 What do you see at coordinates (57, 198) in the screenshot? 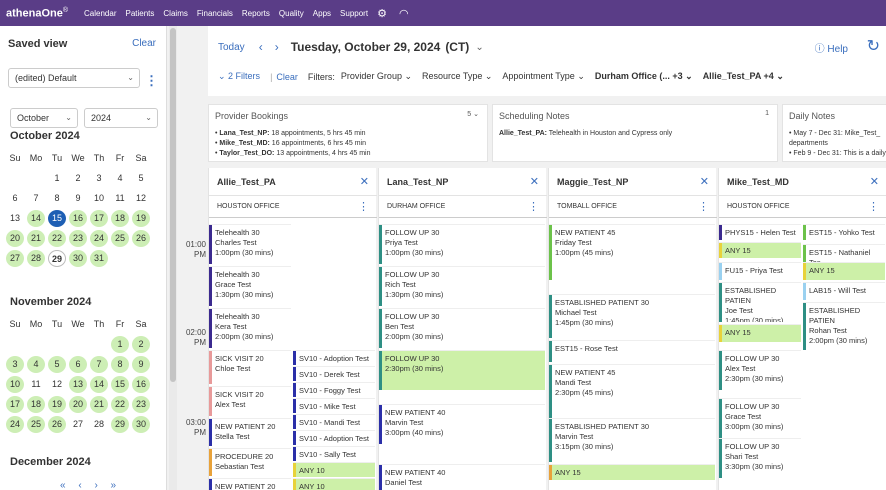
I see `calendar-day: 8` at bounding box center [57, 198].